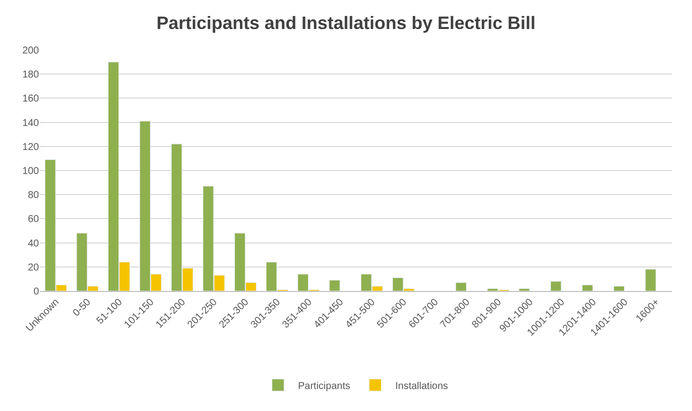 Image resolution: width=692 pixels, height=411 pixels. I want to click on legend-label: Installations, so click(421, 386).